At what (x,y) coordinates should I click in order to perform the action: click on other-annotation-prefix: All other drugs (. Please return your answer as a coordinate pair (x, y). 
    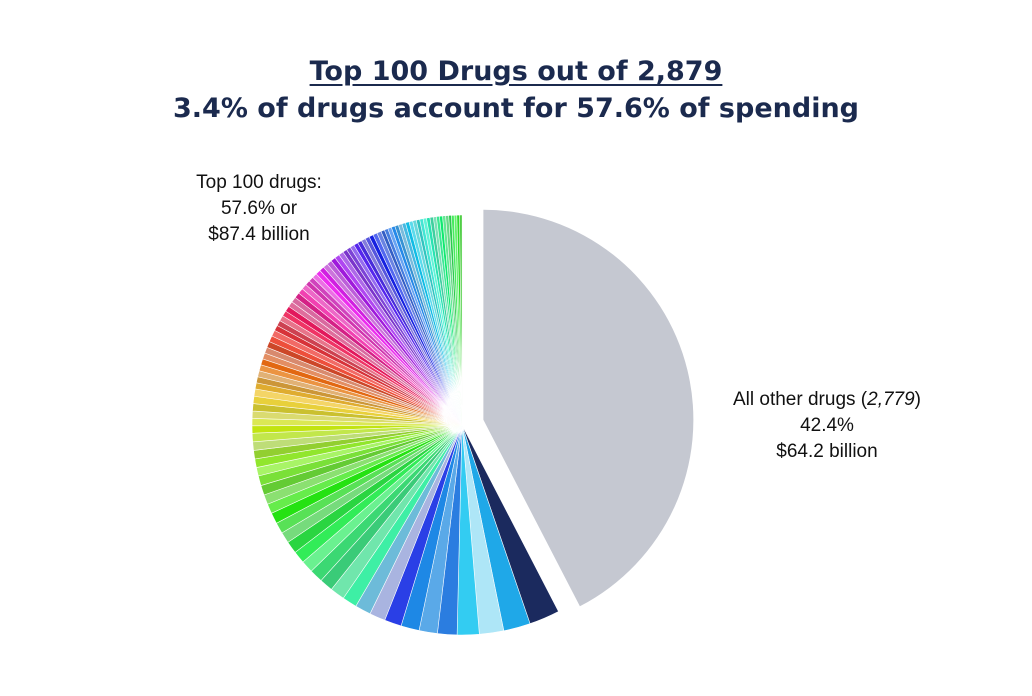
    Looking at the image, I should click on (800, 399).